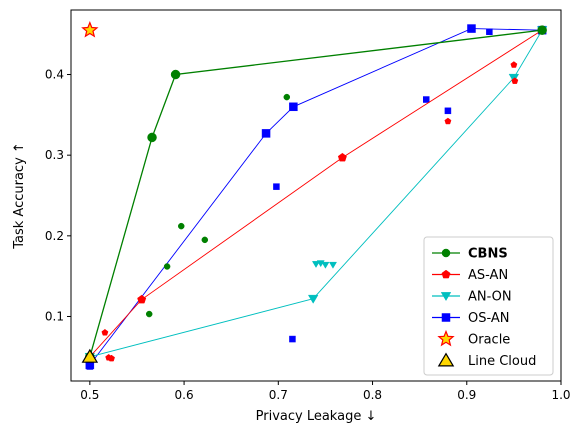 Image resolution: width=578 pixels, height=436 pixels. What do you see at coordinates (54, 155) in the screenshot?
I see `y-tick-label: 0.3` at bounding box center [54, 155].